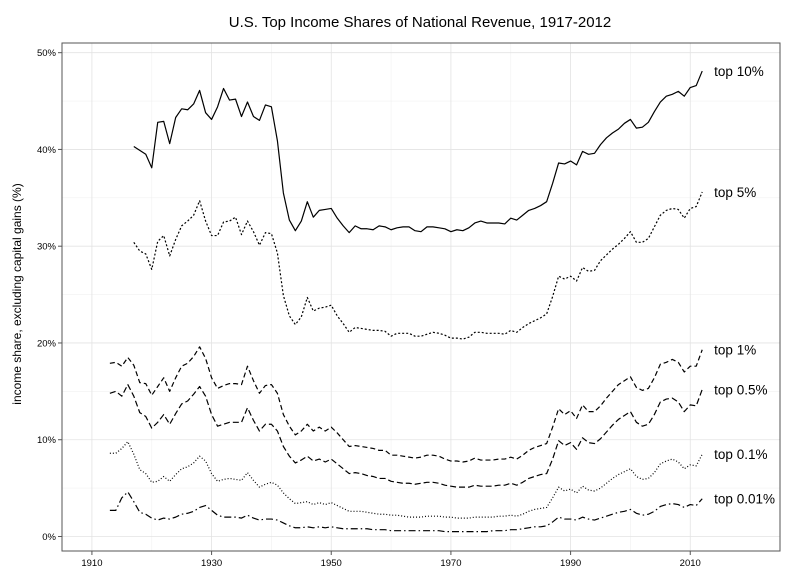  Describe the element at coordinates (735, 192) in the screenshot. I see `series-label-top-5: top 5%` at that location.